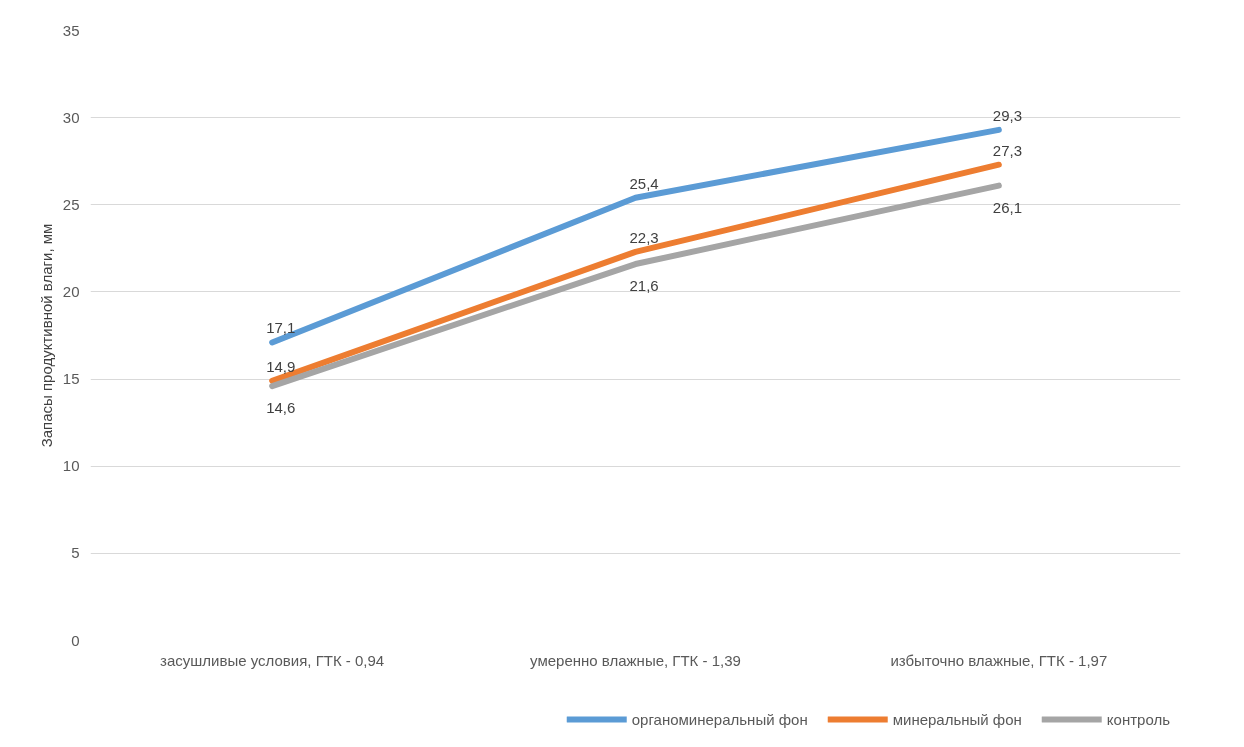 The width and height of the screenshot is (1244, 747). What do you see at coordinates (1007, 150) in the screenshot?
I see `data-label: 27,3` at bounding box center [1007, 150].